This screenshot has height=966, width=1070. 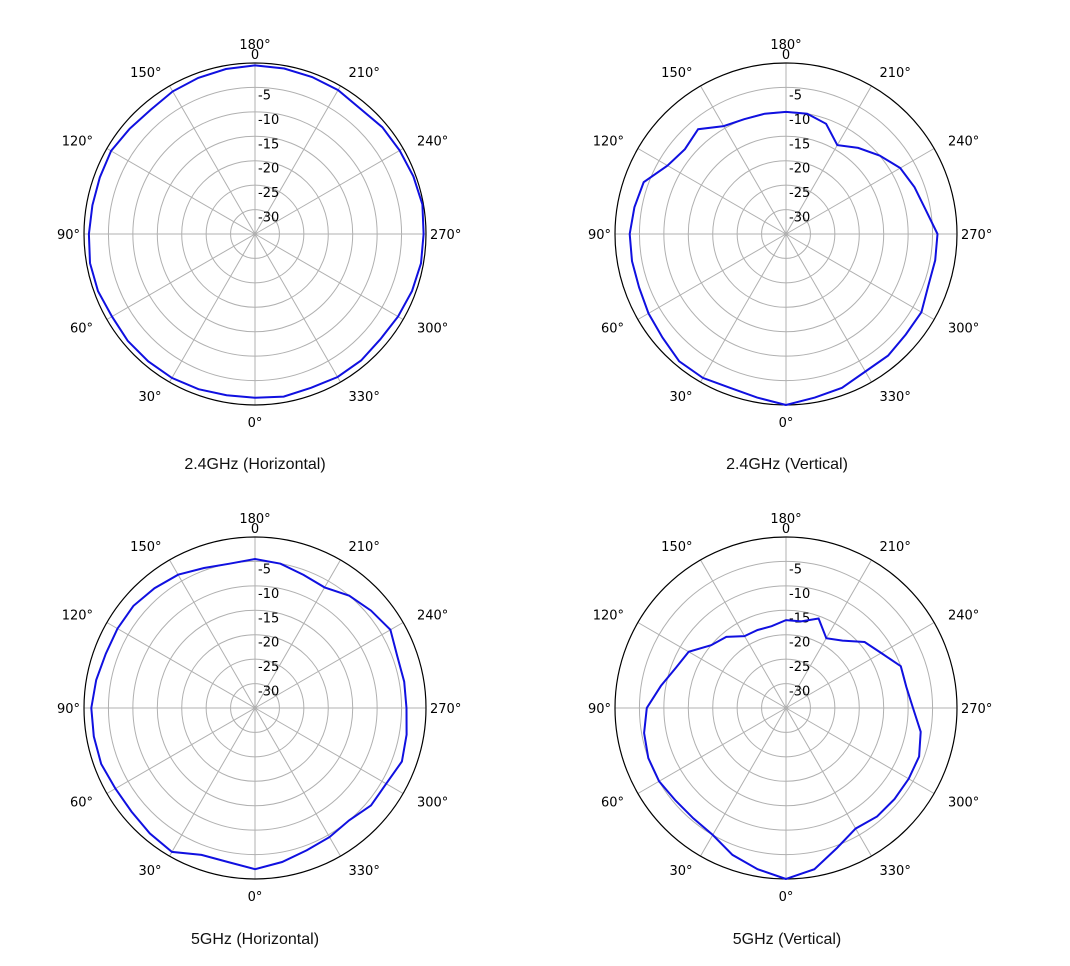 What do you see at coordinates (895, 73) in the screenshot?
I see `angle-tick-label: 210°` at bounding box center [895, 73].